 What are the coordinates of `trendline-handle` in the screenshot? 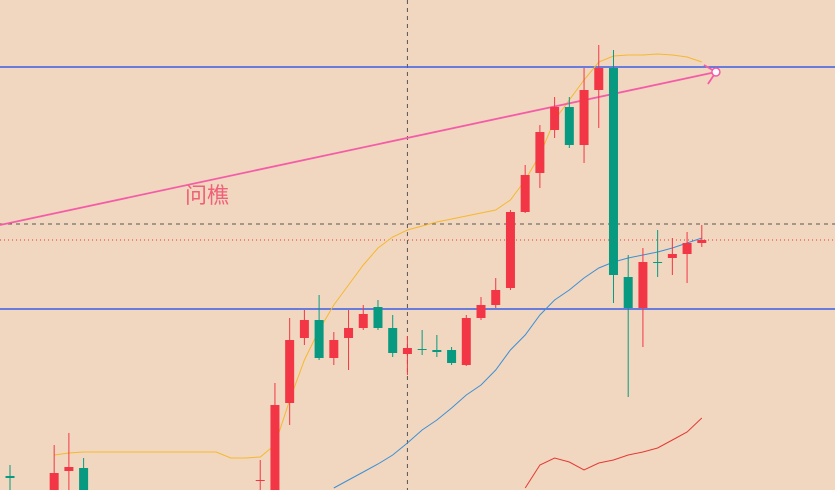 It's located at (716, 72).